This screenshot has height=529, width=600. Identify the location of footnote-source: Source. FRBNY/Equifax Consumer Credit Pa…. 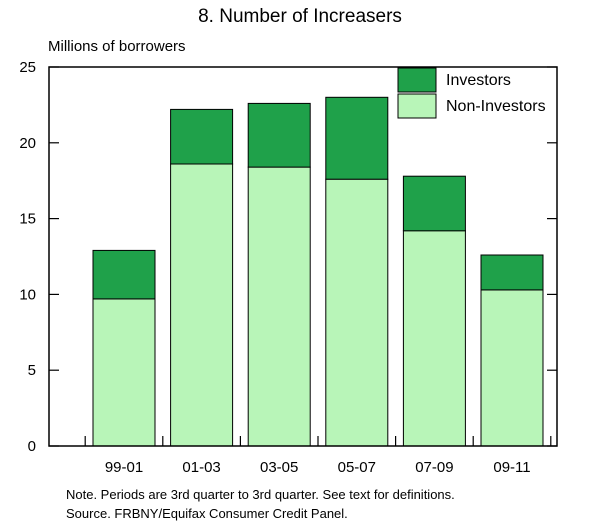
(207, 513).